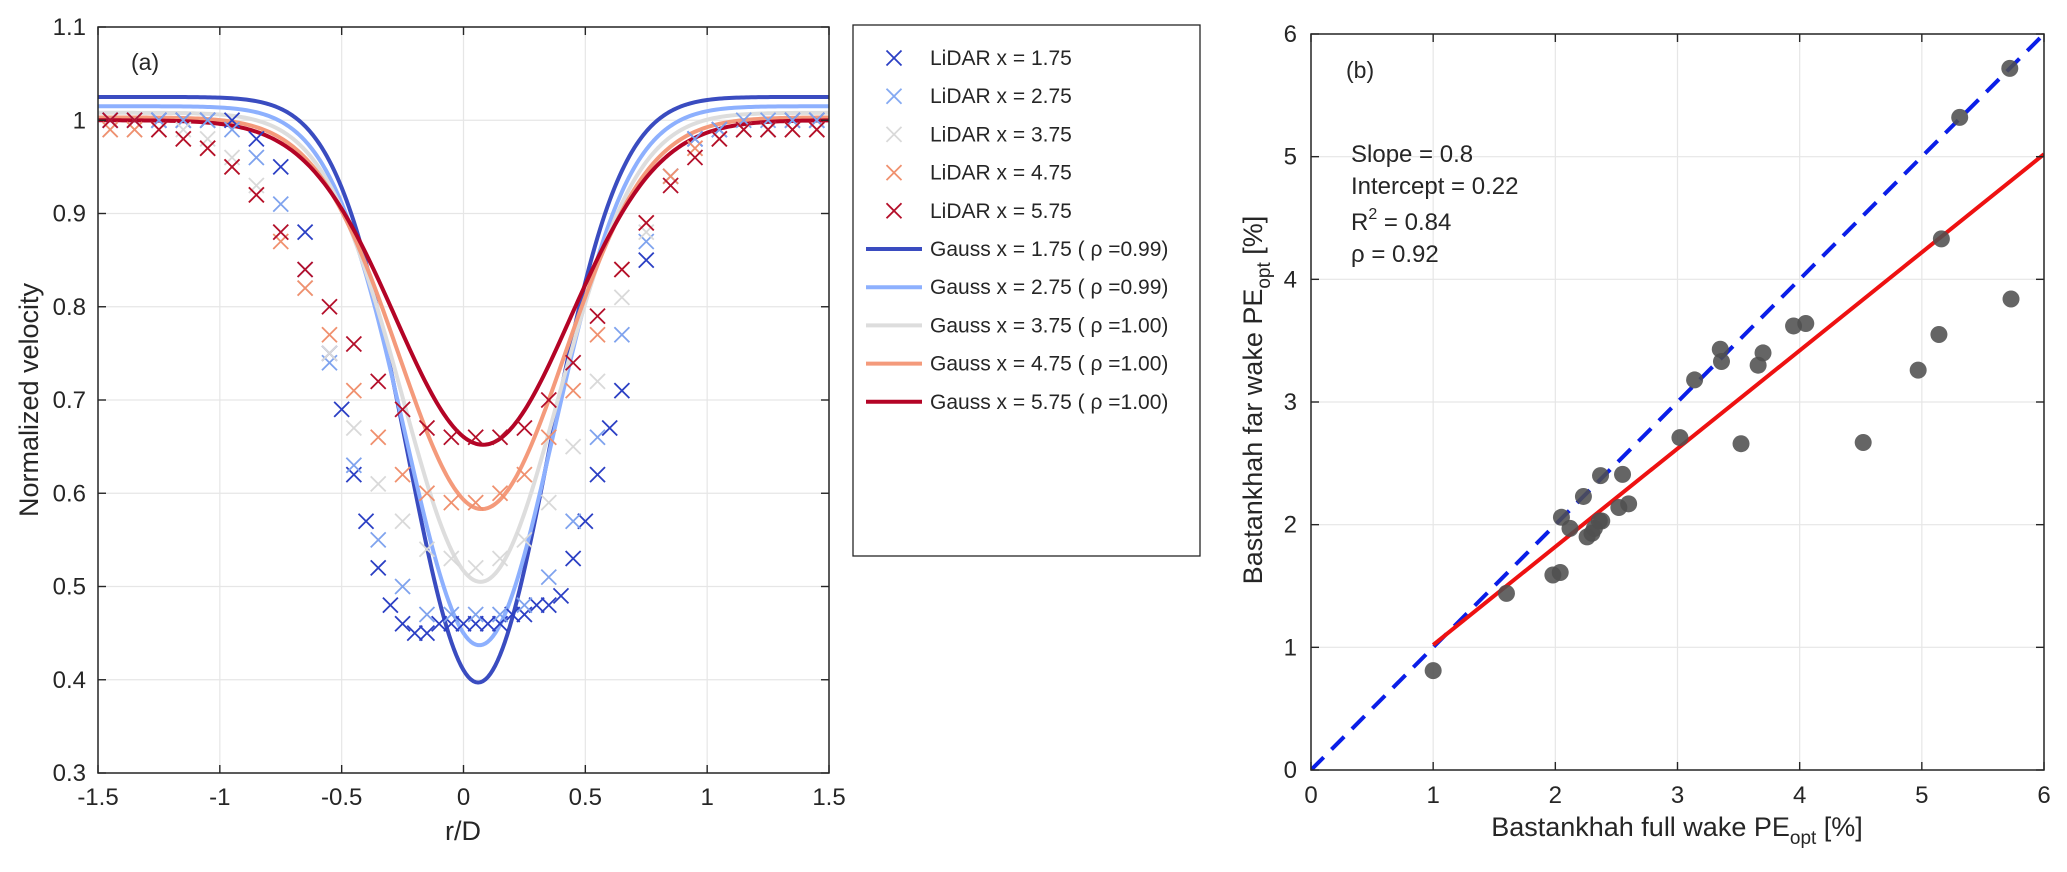 The image size is (2067, 872). Describe the element at coordinates (1049, 287) in the screenshot. I see `legend-label: Gauss x = 2.75 ( ρ =0.99)` at that location.